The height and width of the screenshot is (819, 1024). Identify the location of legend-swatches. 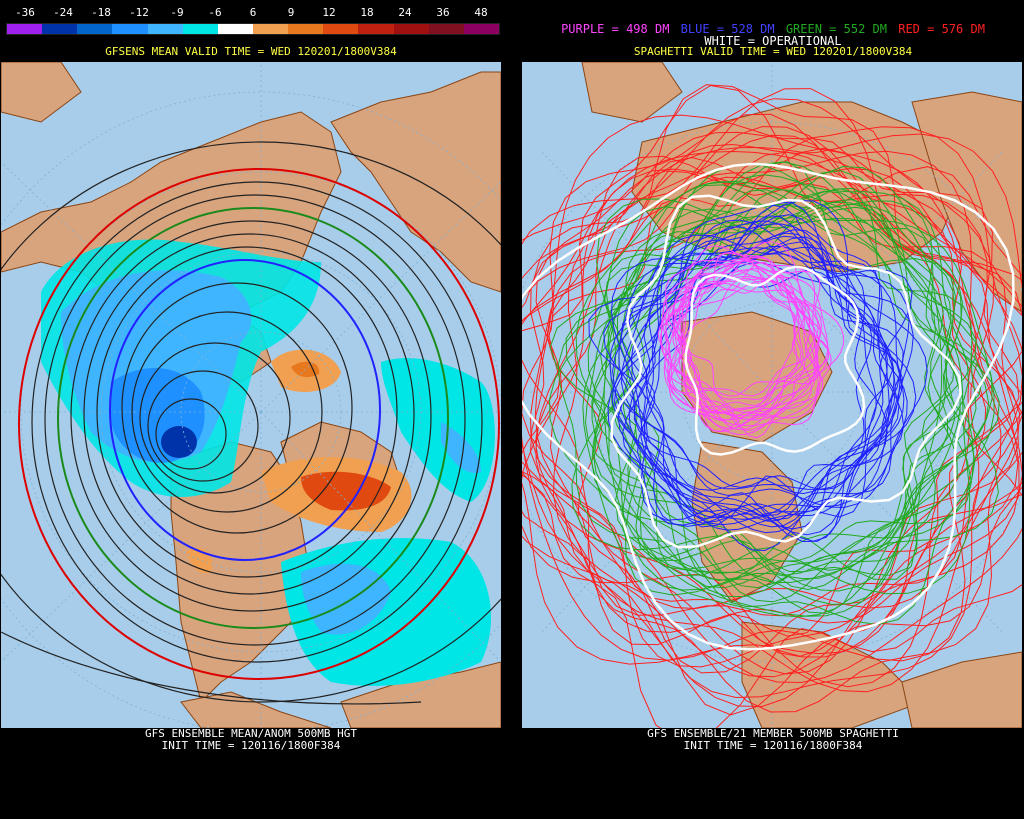
(253, 29).